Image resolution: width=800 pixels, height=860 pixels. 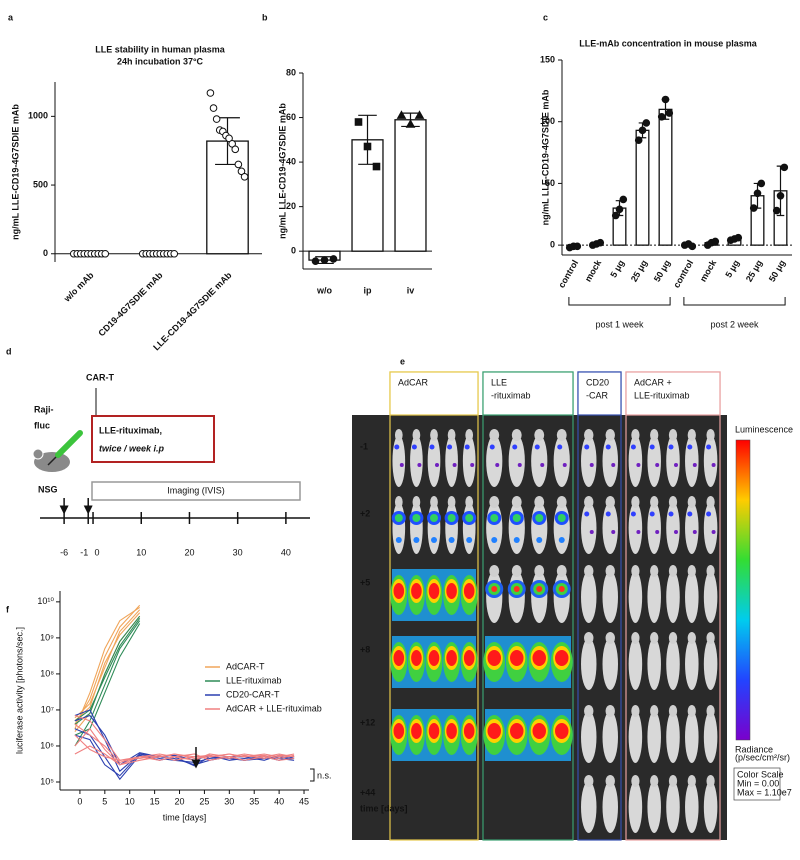 I want to click on y-tick-label: 1000, so click(x=38, y=116).